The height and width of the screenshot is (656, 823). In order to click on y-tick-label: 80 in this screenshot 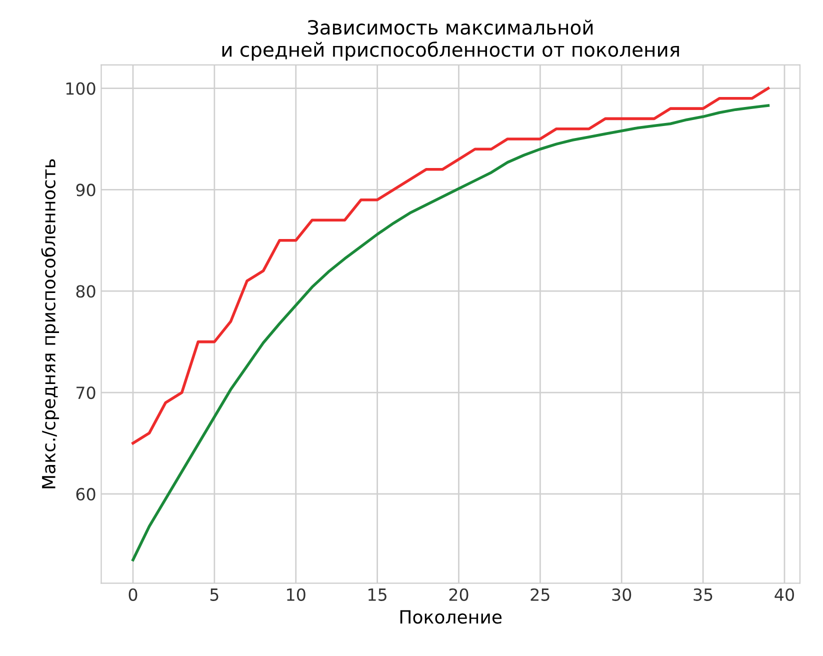, I will do `click(86, 291)`.